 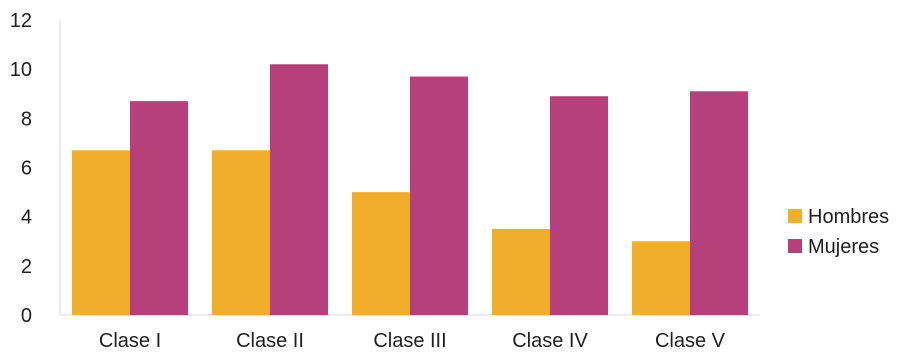 I want to click on x-tick-label: Clase II, so click(x=270, y=341).